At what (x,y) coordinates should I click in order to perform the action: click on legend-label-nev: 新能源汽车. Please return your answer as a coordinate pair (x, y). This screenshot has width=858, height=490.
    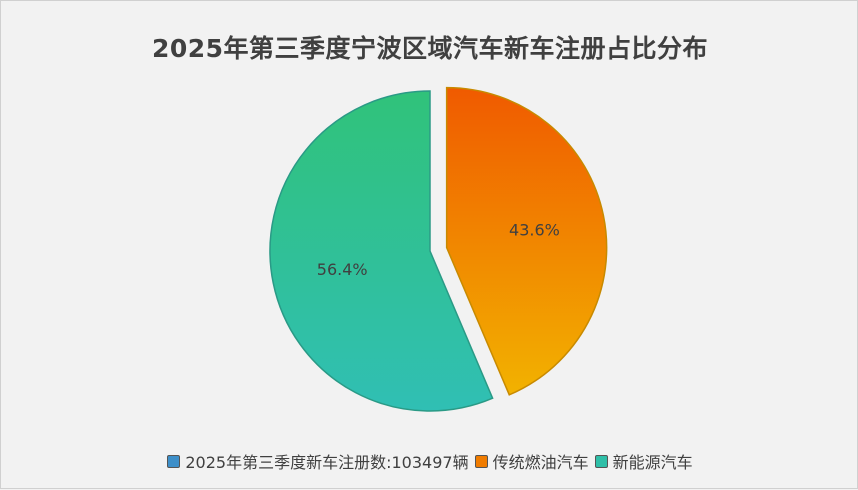
    Looking at the image, I should click on (652, 462).